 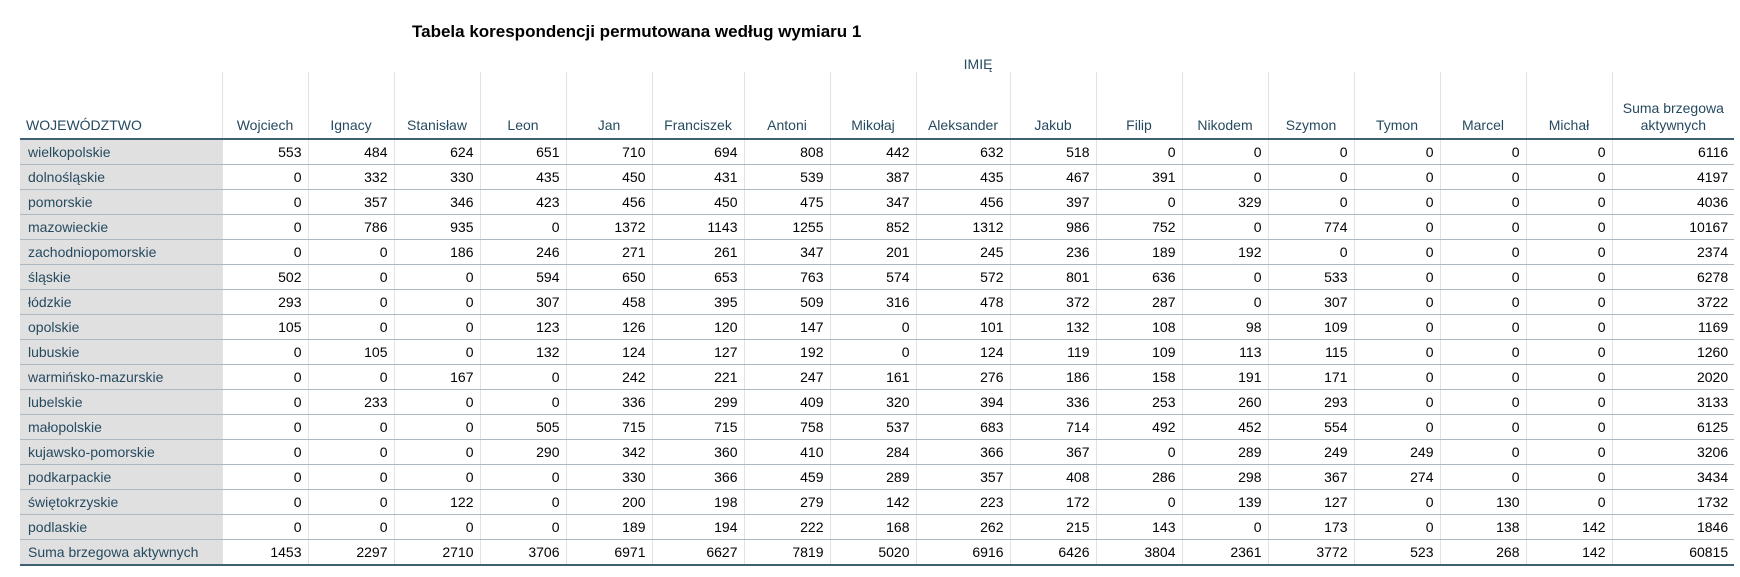 I want to click on table-cell: 475, so click(x=786, y=202).